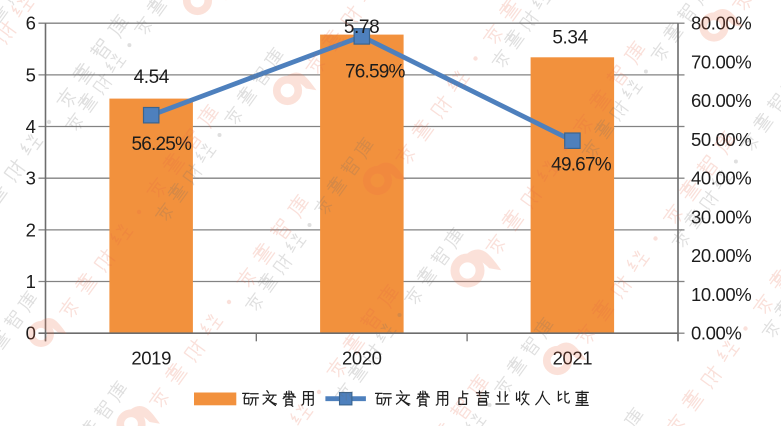 Image resolution: width=781 pixels, height=426 pixels. What do you see at coordinates (570, 37) in the screenshot?
I see `svg-text: 5.34` at bounding box center [570, 37].